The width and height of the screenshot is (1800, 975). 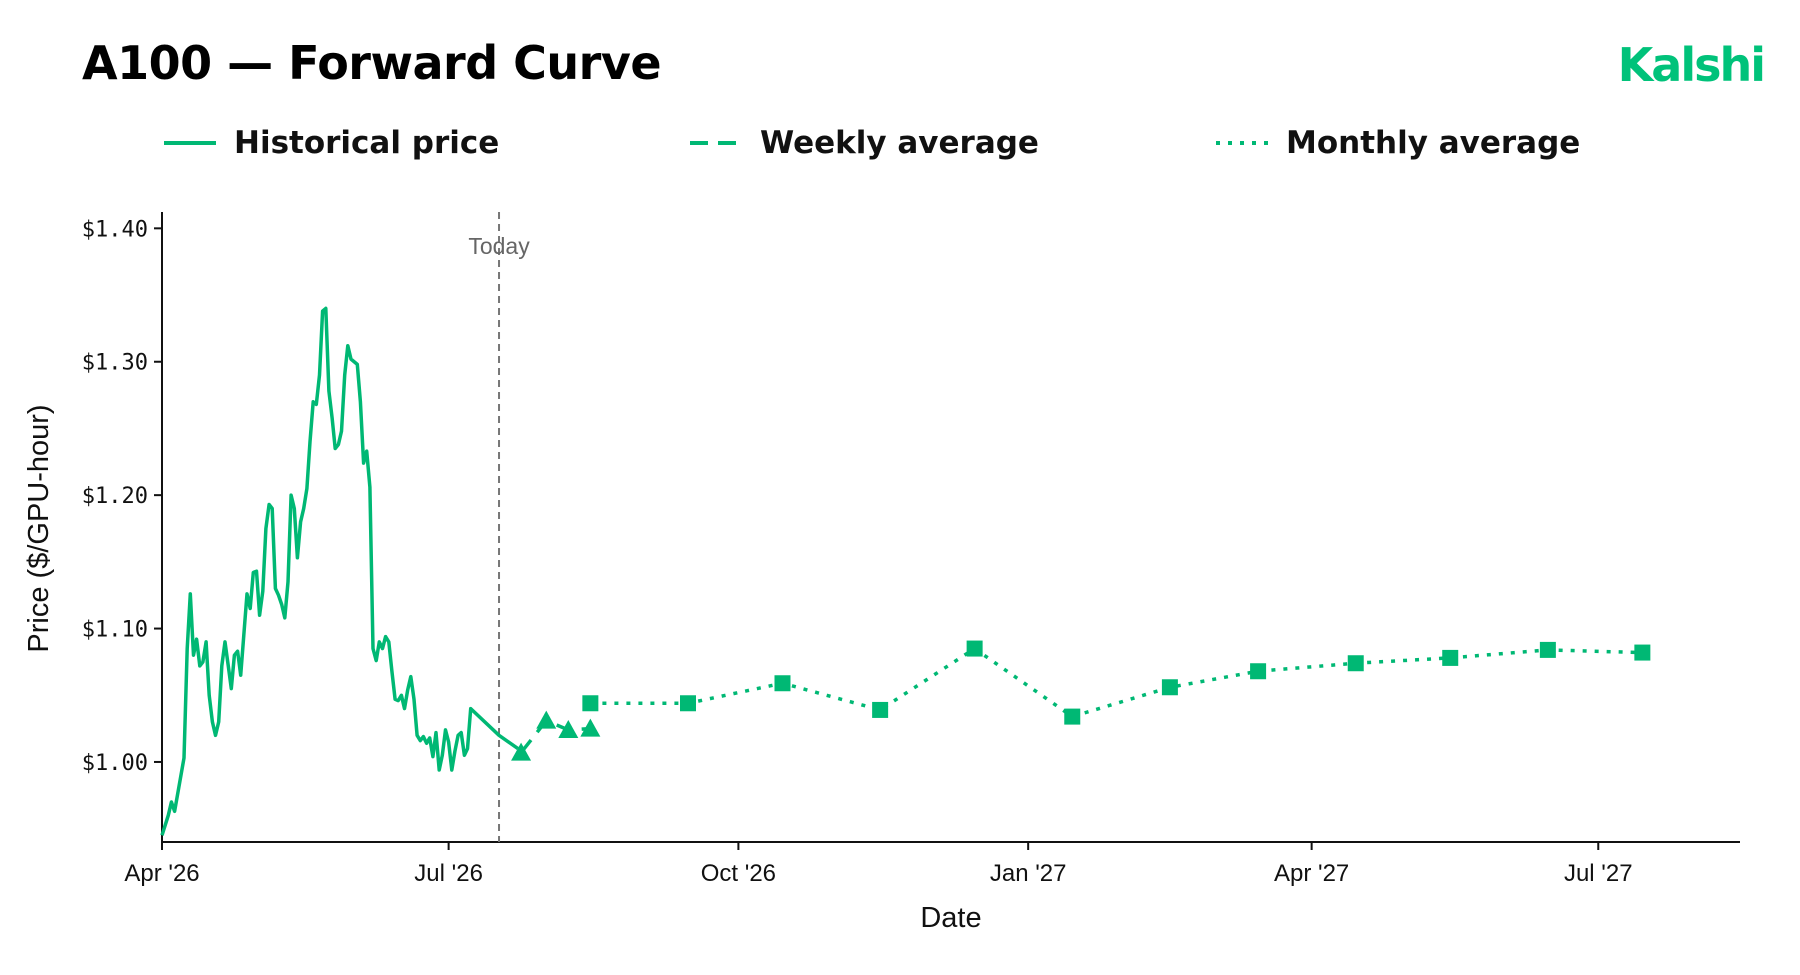 I want to click on legend-label: Monthly average, so click(x=1433, y=143).